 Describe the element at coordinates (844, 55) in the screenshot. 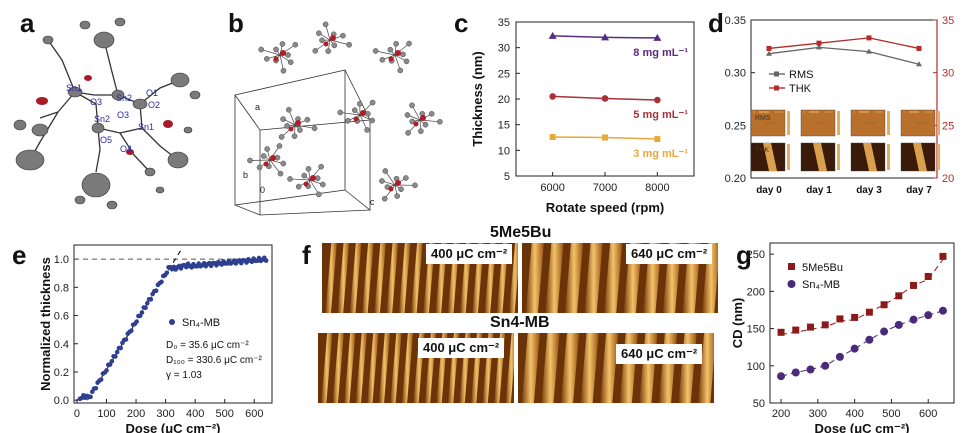

I see `series-line` at that location.